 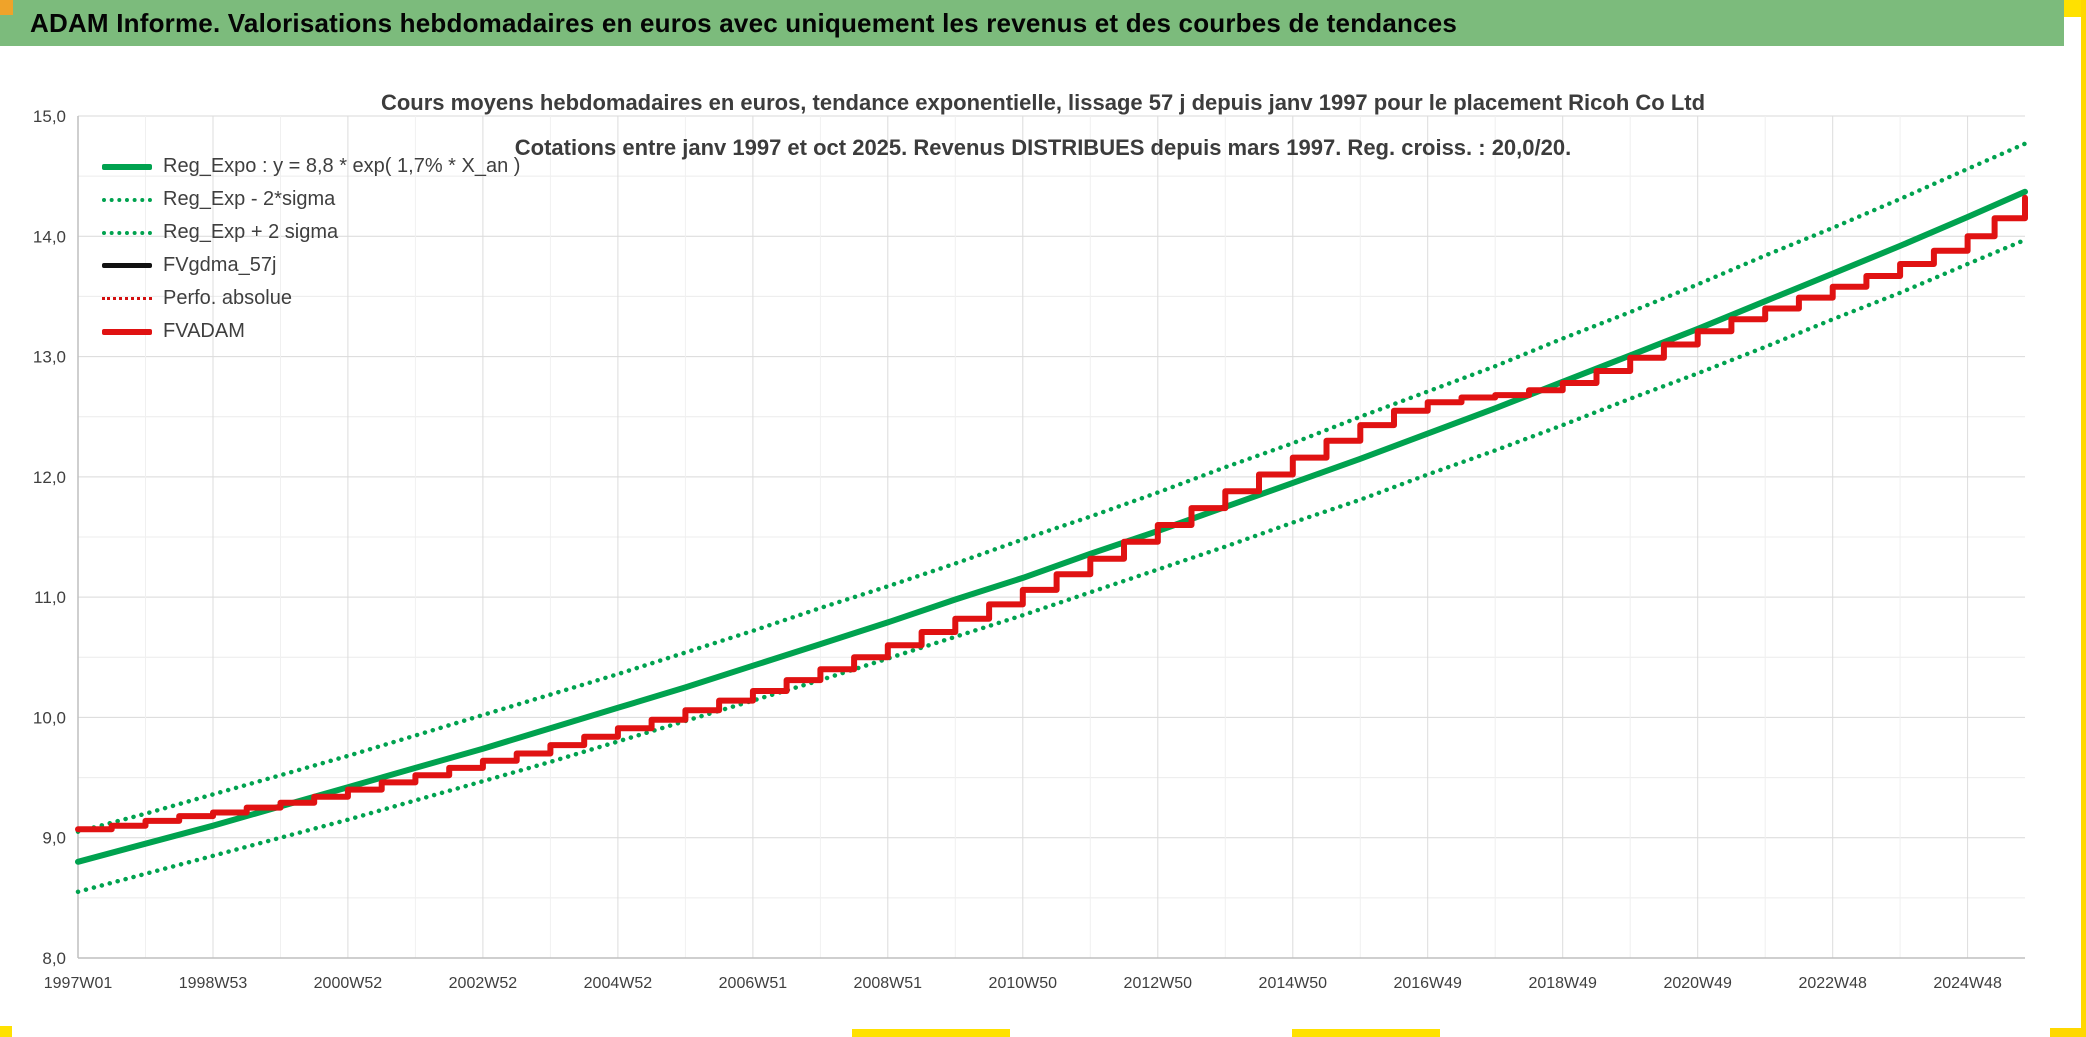 What do you see at coordinates (342, 166) in the screenshot?
I see `legend-label-reg-expo: Reg_Expo : y = 8,8 * exp( 1,7% * X_an )` at bounding box center [342, 166].